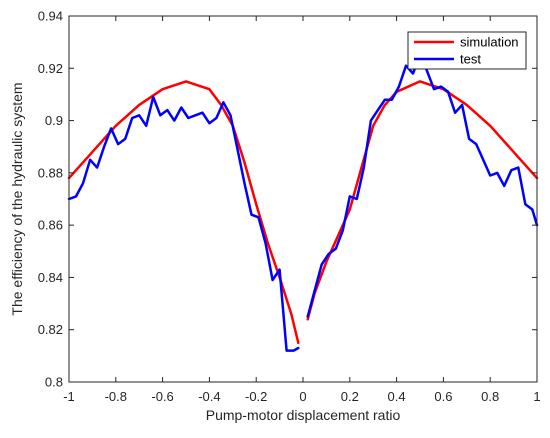 This screenshot has height=438, width=550. What do you see at coordinates (54, 120) in the screenshot?
I see `y-tick-label: 0.9` at bounding box center [54, 120].